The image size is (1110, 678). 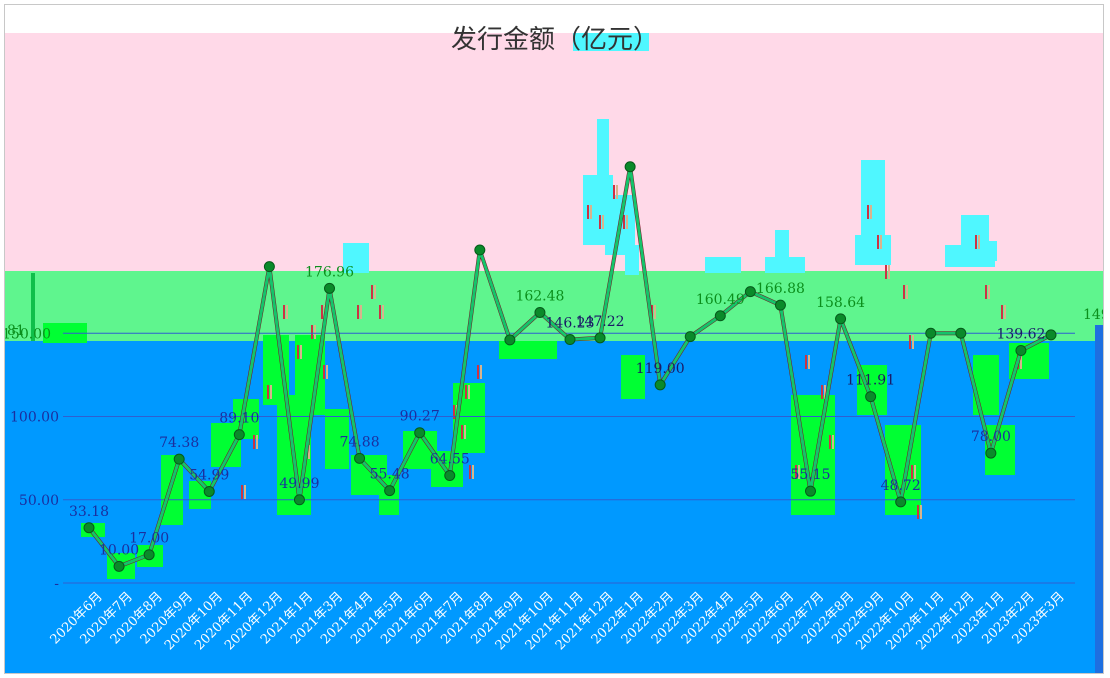 I want to click on band-edge, so click(x=1099, y=499).